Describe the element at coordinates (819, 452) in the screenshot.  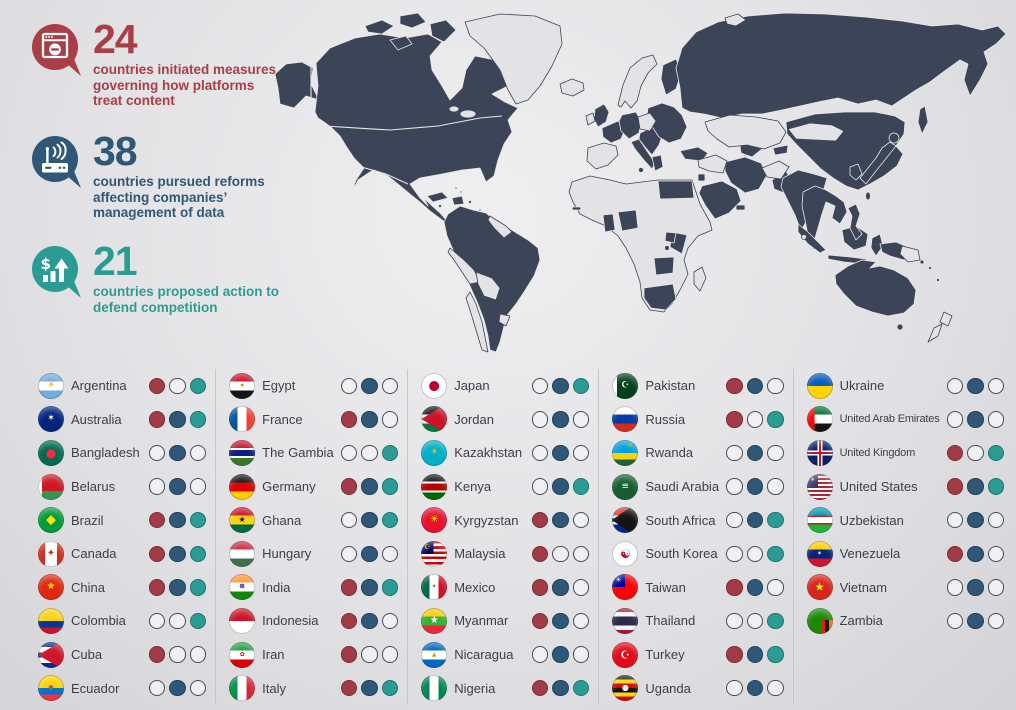
I see `flag-united-kingdom-icon` at that location.